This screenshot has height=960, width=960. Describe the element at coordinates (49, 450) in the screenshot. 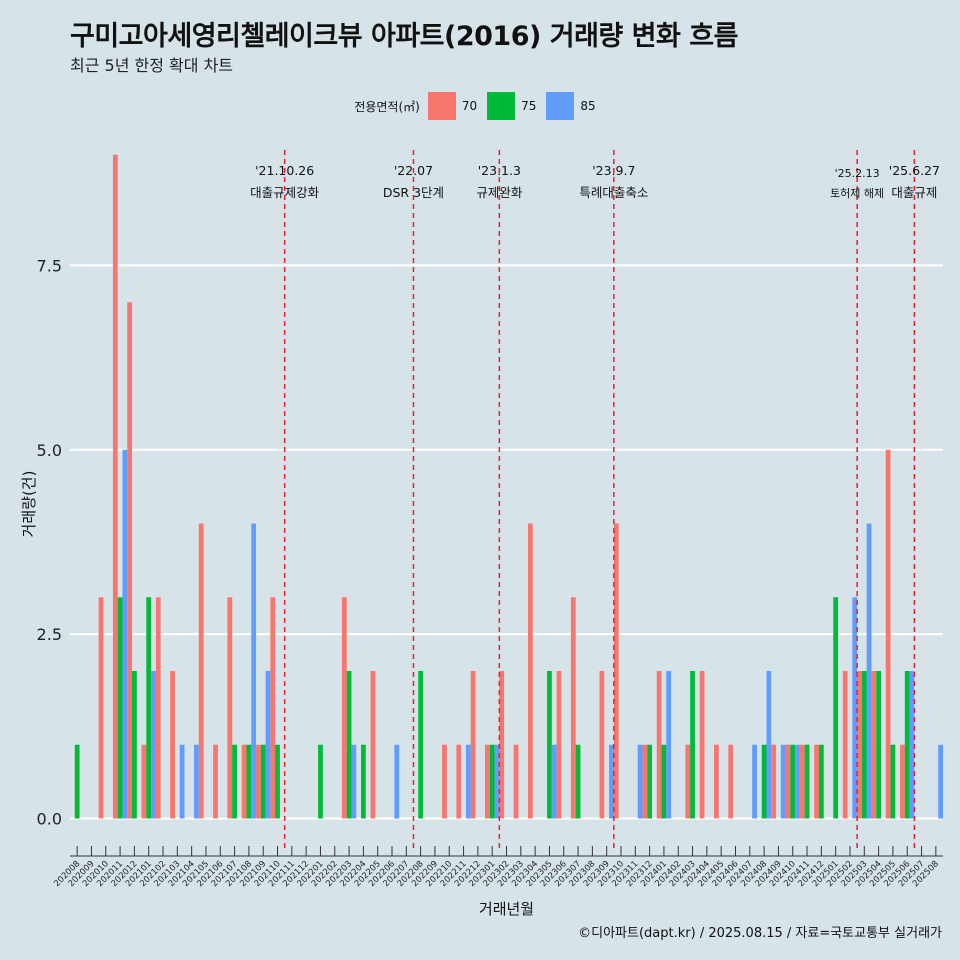

I see `y-tick-label: 5.0` at that location.